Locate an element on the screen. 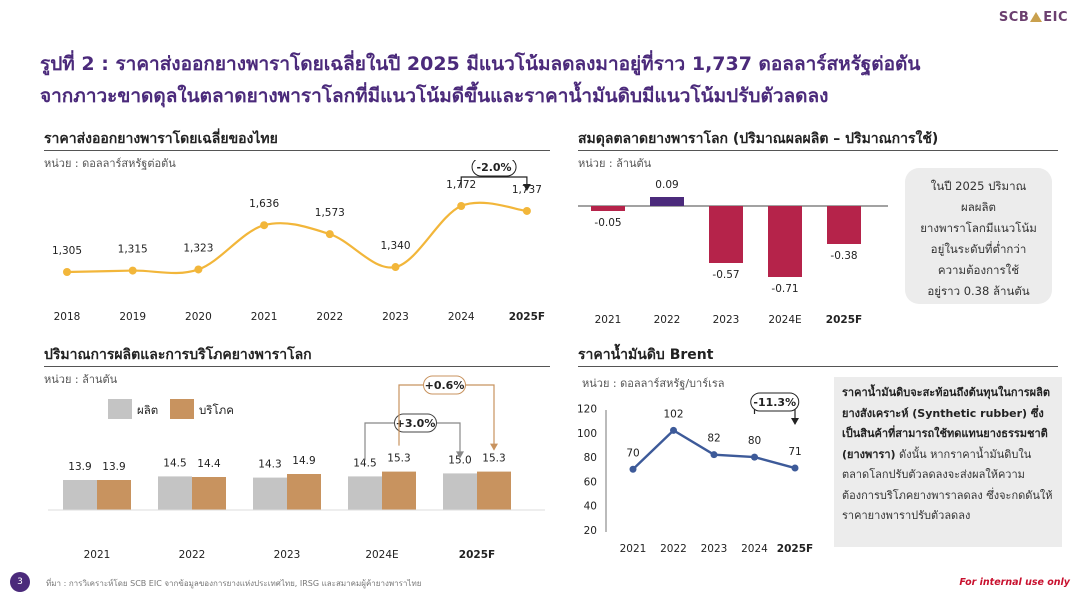 This screenshot has height=610, width=1080. production-x-label: 2021 is located at coordinates (97, 555).